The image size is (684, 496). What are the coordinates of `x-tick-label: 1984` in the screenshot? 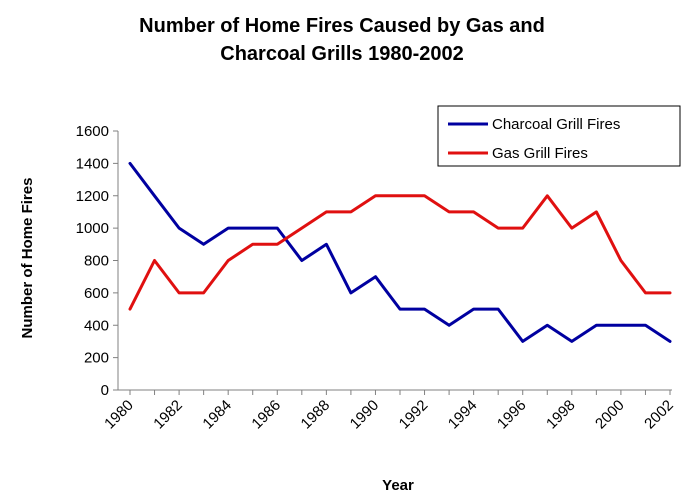 It's located at (217, 415).